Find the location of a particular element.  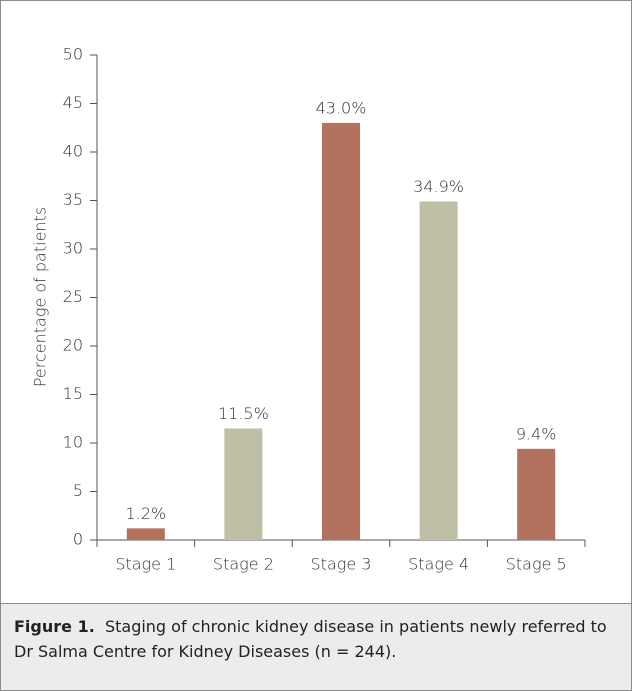

y-tick-label: 5 is located at coordinates (78, 490).